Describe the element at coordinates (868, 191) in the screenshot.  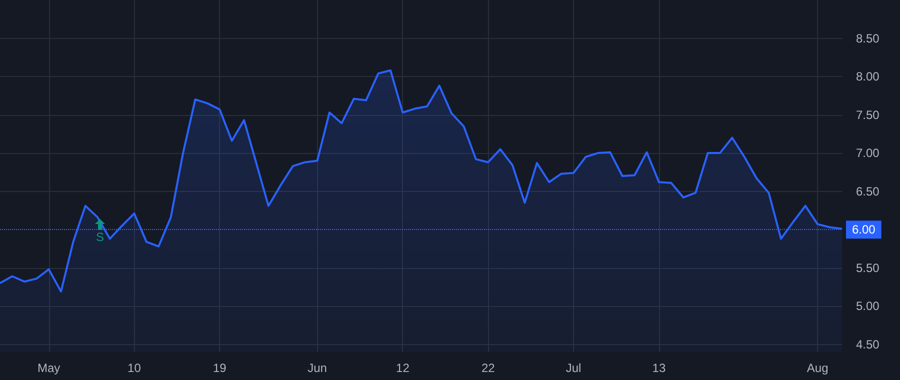
I see `y-tick-label: 6.50` at that location.